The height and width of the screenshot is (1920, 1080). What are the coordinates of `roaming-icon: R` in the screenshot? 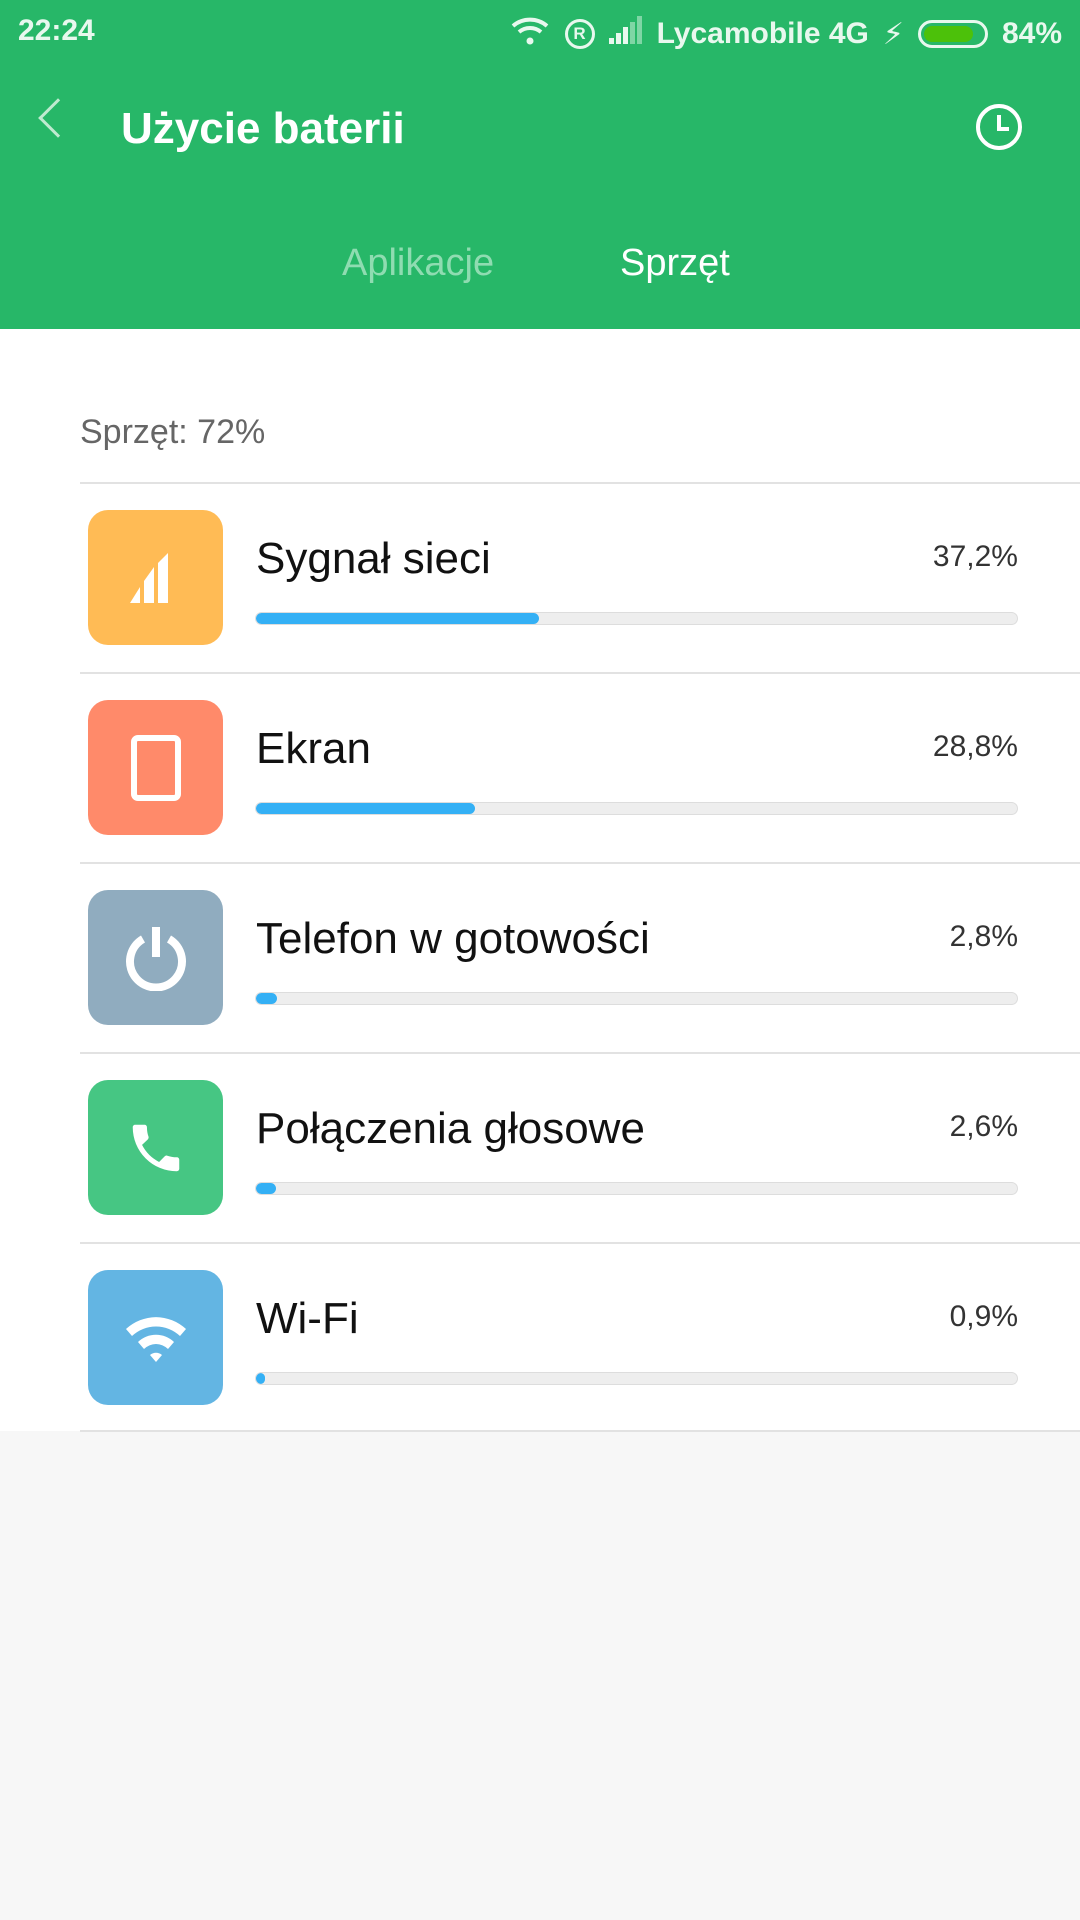 It's located at (579, 34).